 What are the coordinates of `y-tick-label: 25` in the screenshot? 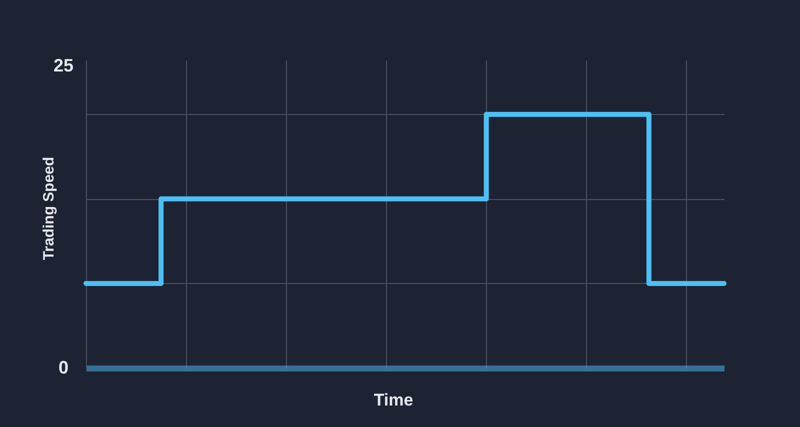 It's located at (63, 66).